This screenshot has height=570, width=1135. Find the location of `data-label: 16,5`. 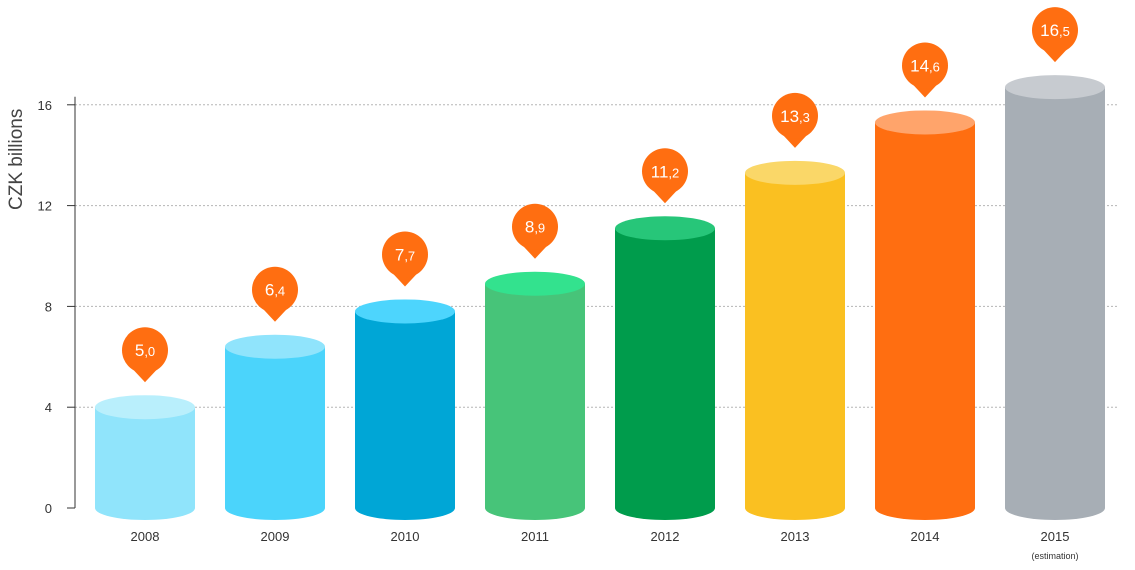

data-label: 16,5 is located at coordinates (1055, 35).